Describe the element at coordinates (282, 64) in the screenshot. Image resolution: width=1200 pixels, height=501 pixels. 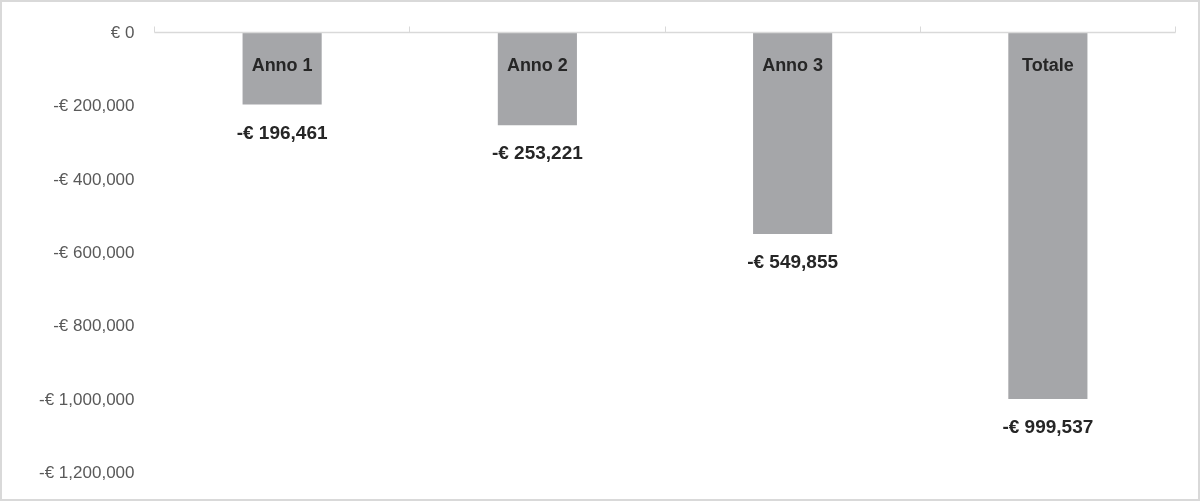
I see `x-tick-label: Anno 1` at that location.